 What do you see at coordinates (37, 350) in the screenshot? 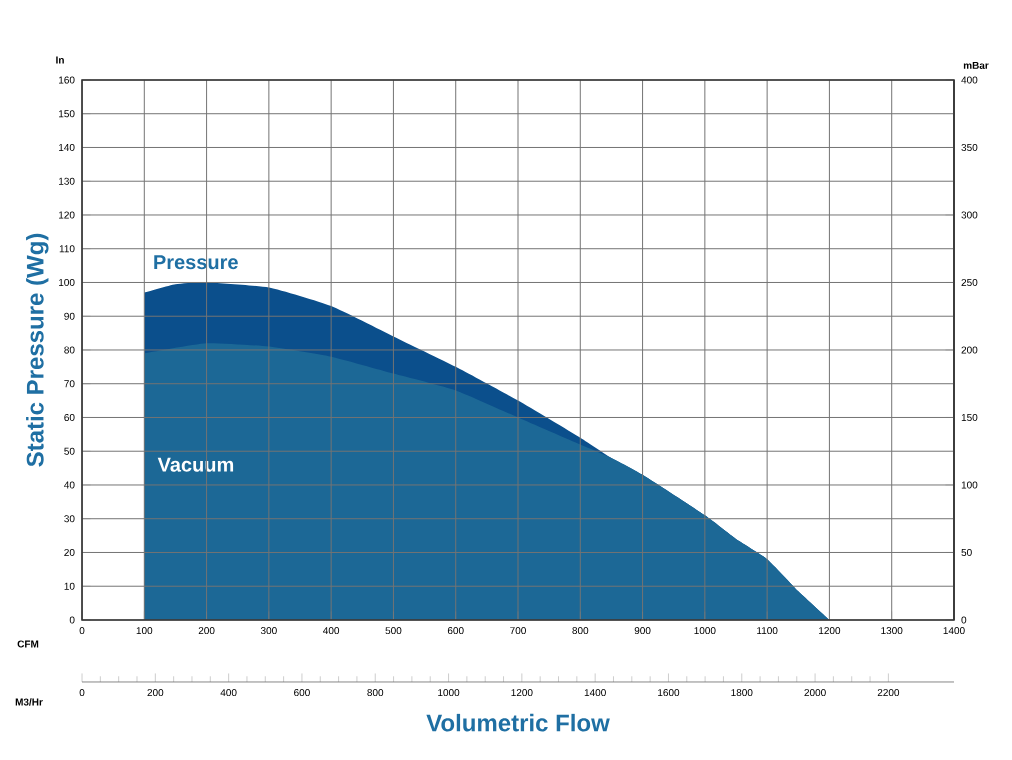
I see `y-axis-title: Static Pressure (Wg)` at bounding box center [37, 350].